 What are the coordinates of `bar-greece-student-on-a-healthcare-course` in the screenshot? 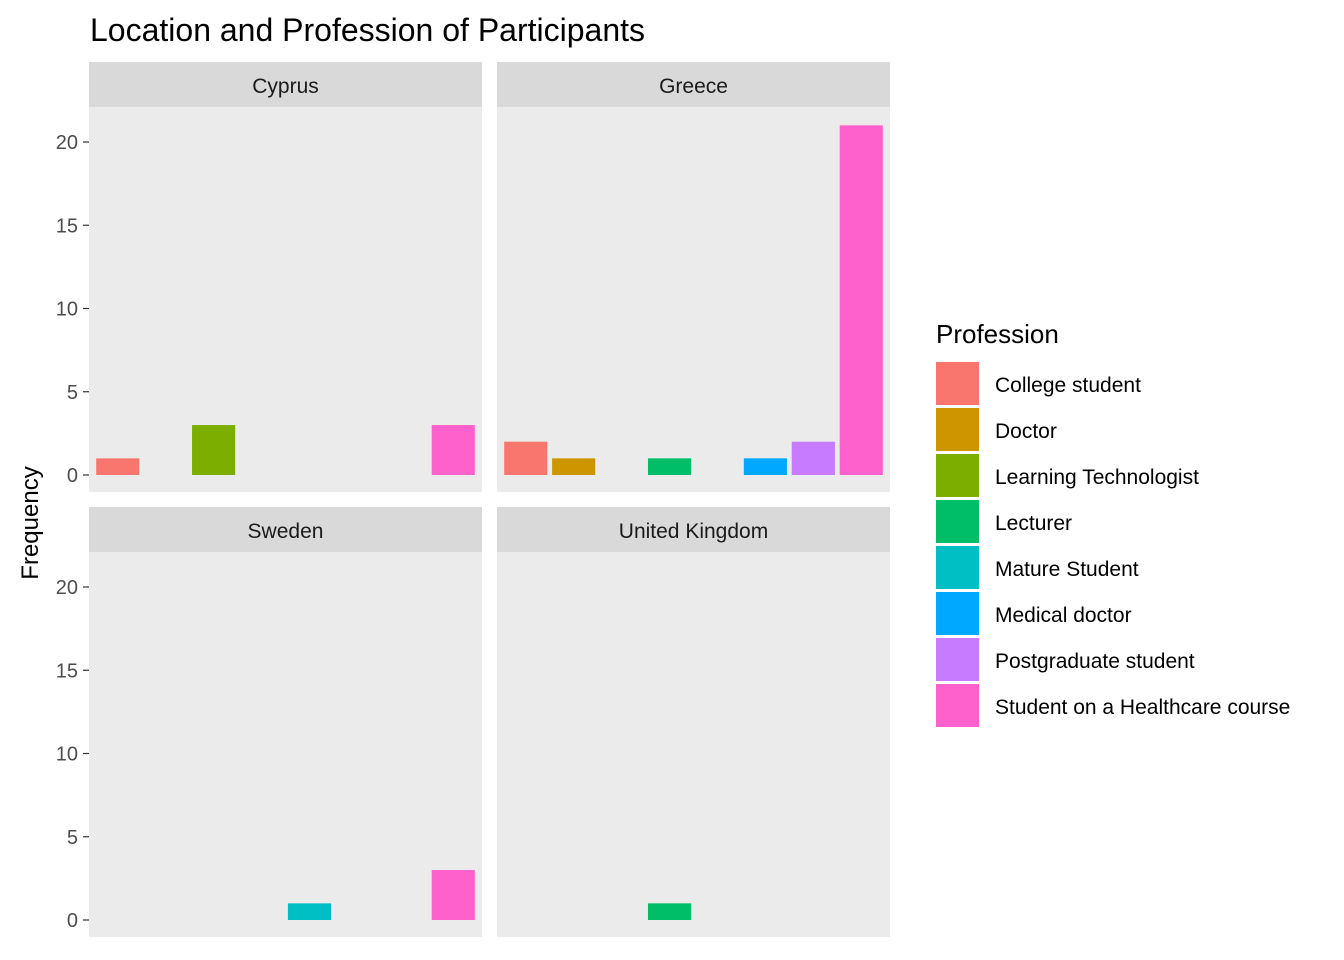 It's located at (861, 300).